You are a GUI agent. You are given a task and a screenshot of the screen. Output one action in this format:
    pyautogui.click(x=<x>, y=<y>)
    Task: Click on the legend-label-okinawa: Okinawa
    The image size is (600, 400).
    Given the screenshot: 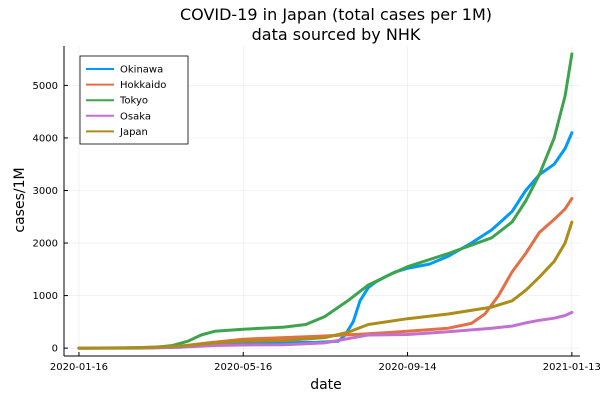 What is the action you would take?
    pyautogui.click(x=141, y=70)
    